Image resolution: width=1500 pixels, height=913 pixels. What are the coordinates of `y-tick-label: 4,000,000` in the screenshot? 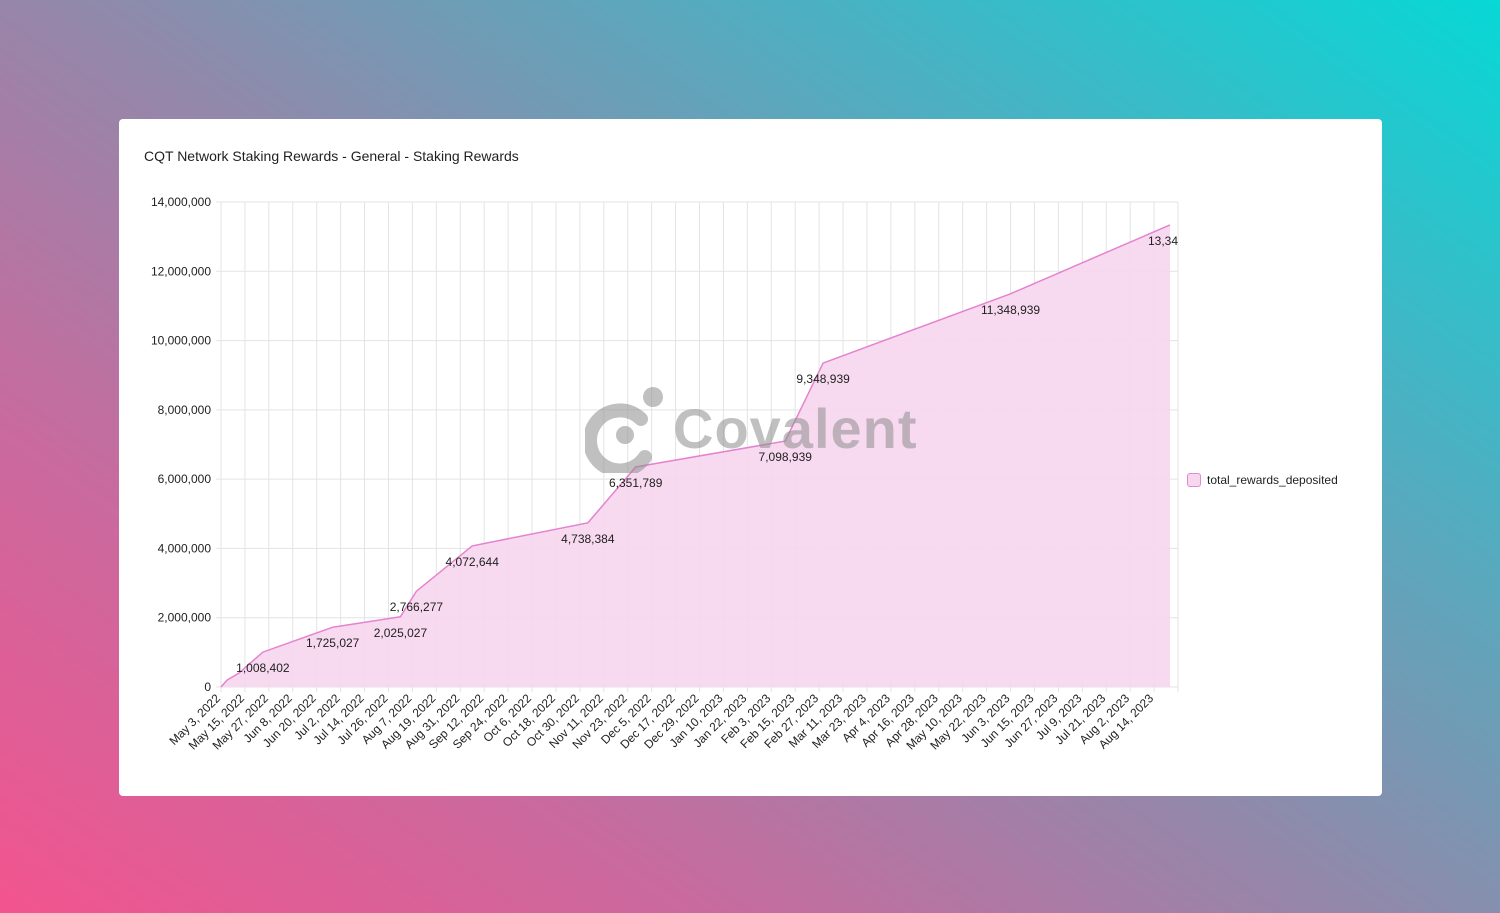 It's located at (185, 548).